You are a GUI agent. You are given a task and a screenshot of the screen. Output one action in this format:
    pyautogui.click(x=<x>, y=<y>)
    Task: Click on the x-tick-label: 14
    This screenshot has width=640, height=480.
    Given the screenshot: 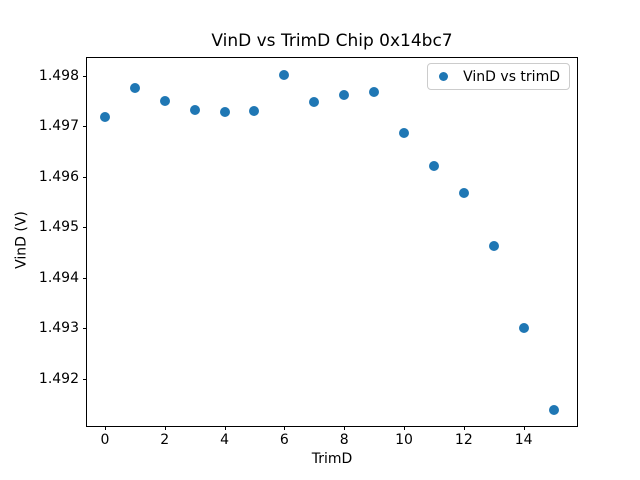 What is the action you would take?
    pyautogui.click(x=523, y=440)
    